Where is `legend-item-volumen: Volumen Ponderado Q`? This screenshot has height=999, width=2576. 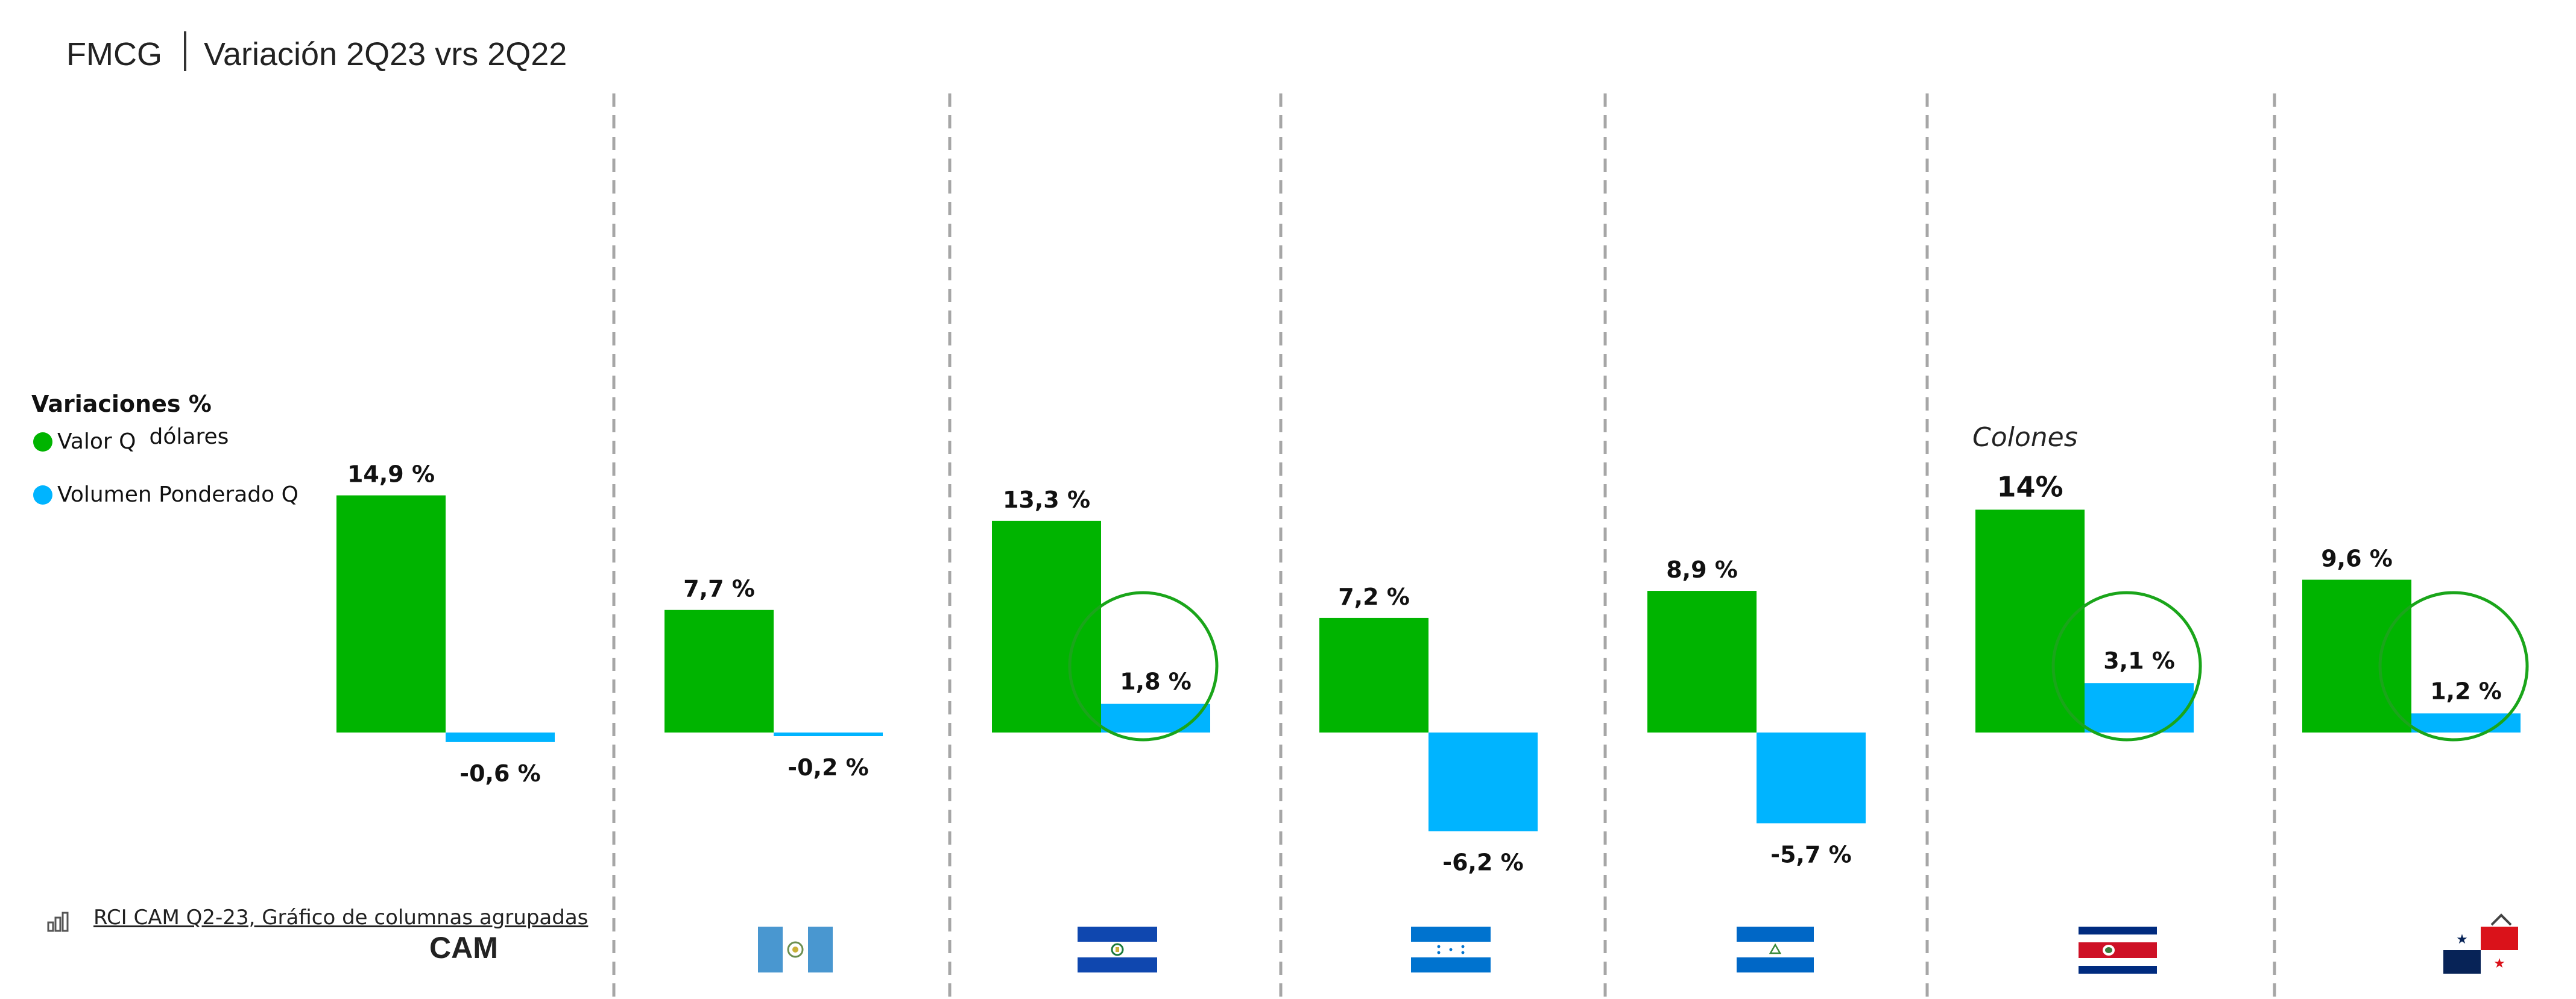
legend-item-volumen: Volumen Ponderado Q is located at coordinates (165, 495).